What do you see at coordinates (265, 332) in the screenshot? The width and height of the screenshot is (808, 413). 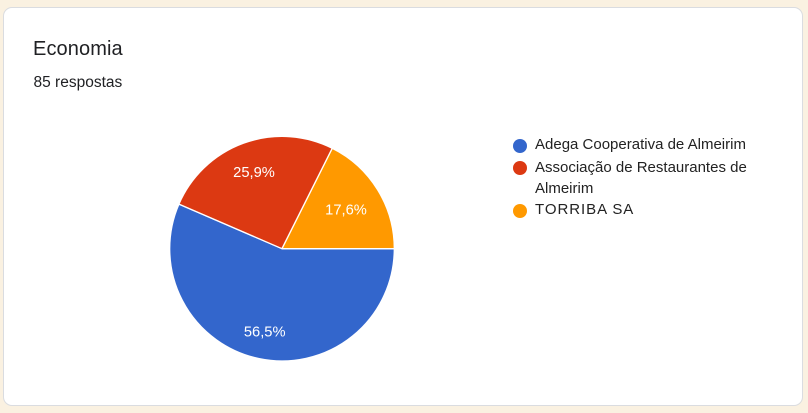 I see `svg-text: 56,5%` at bounding box center [265, 332].